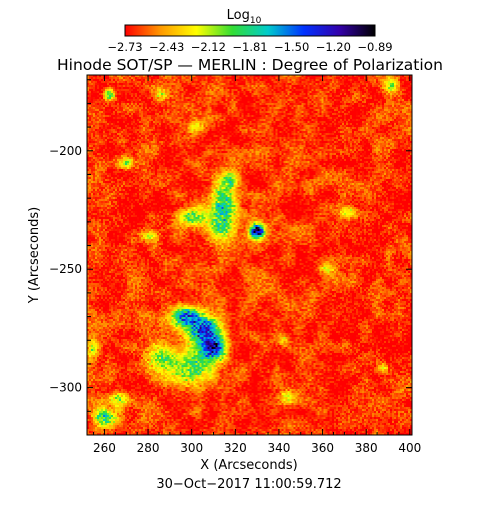  Describe the element at coordinates (191, 448) in the screenshot. I see `x-tick-label: 300` at that location.